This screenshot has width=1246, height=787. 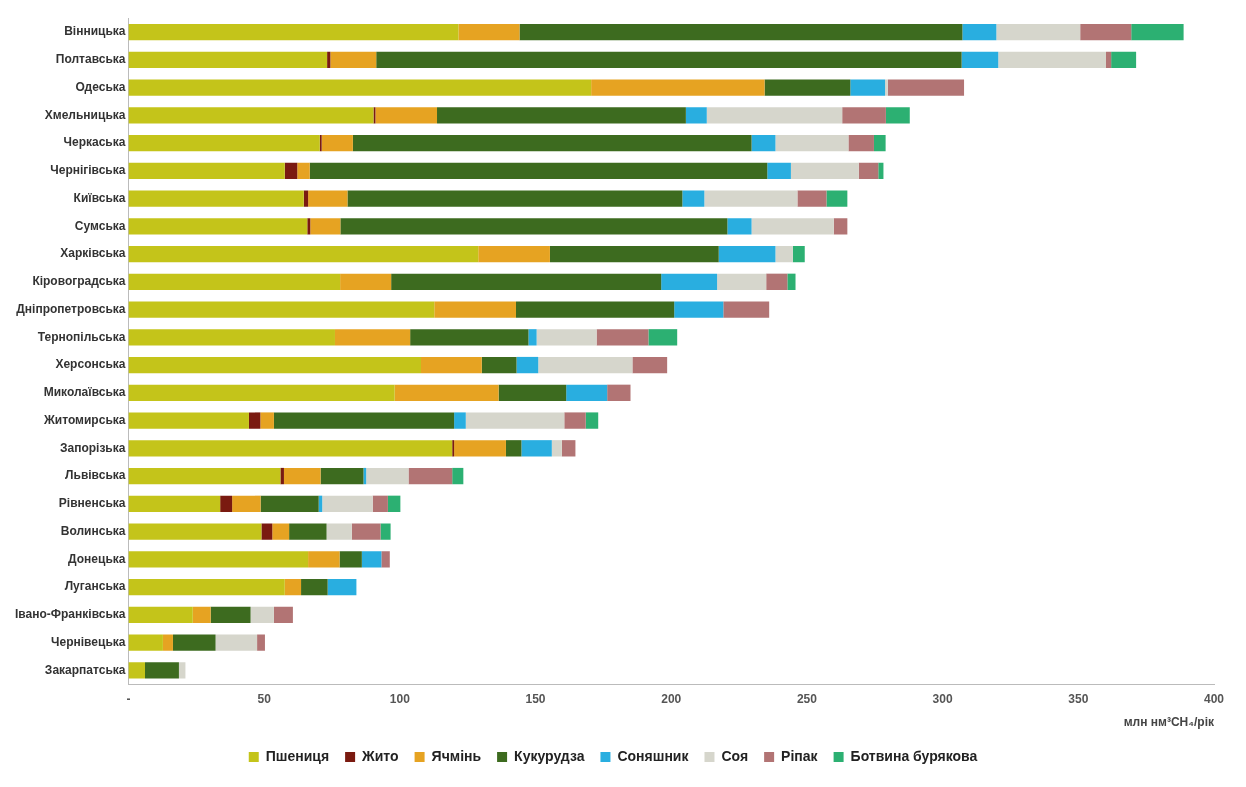 What do you see at coordinates (99, 197) in the screenshot?
I see `y-tick-label: Київська` at bounding box center [99, 197].